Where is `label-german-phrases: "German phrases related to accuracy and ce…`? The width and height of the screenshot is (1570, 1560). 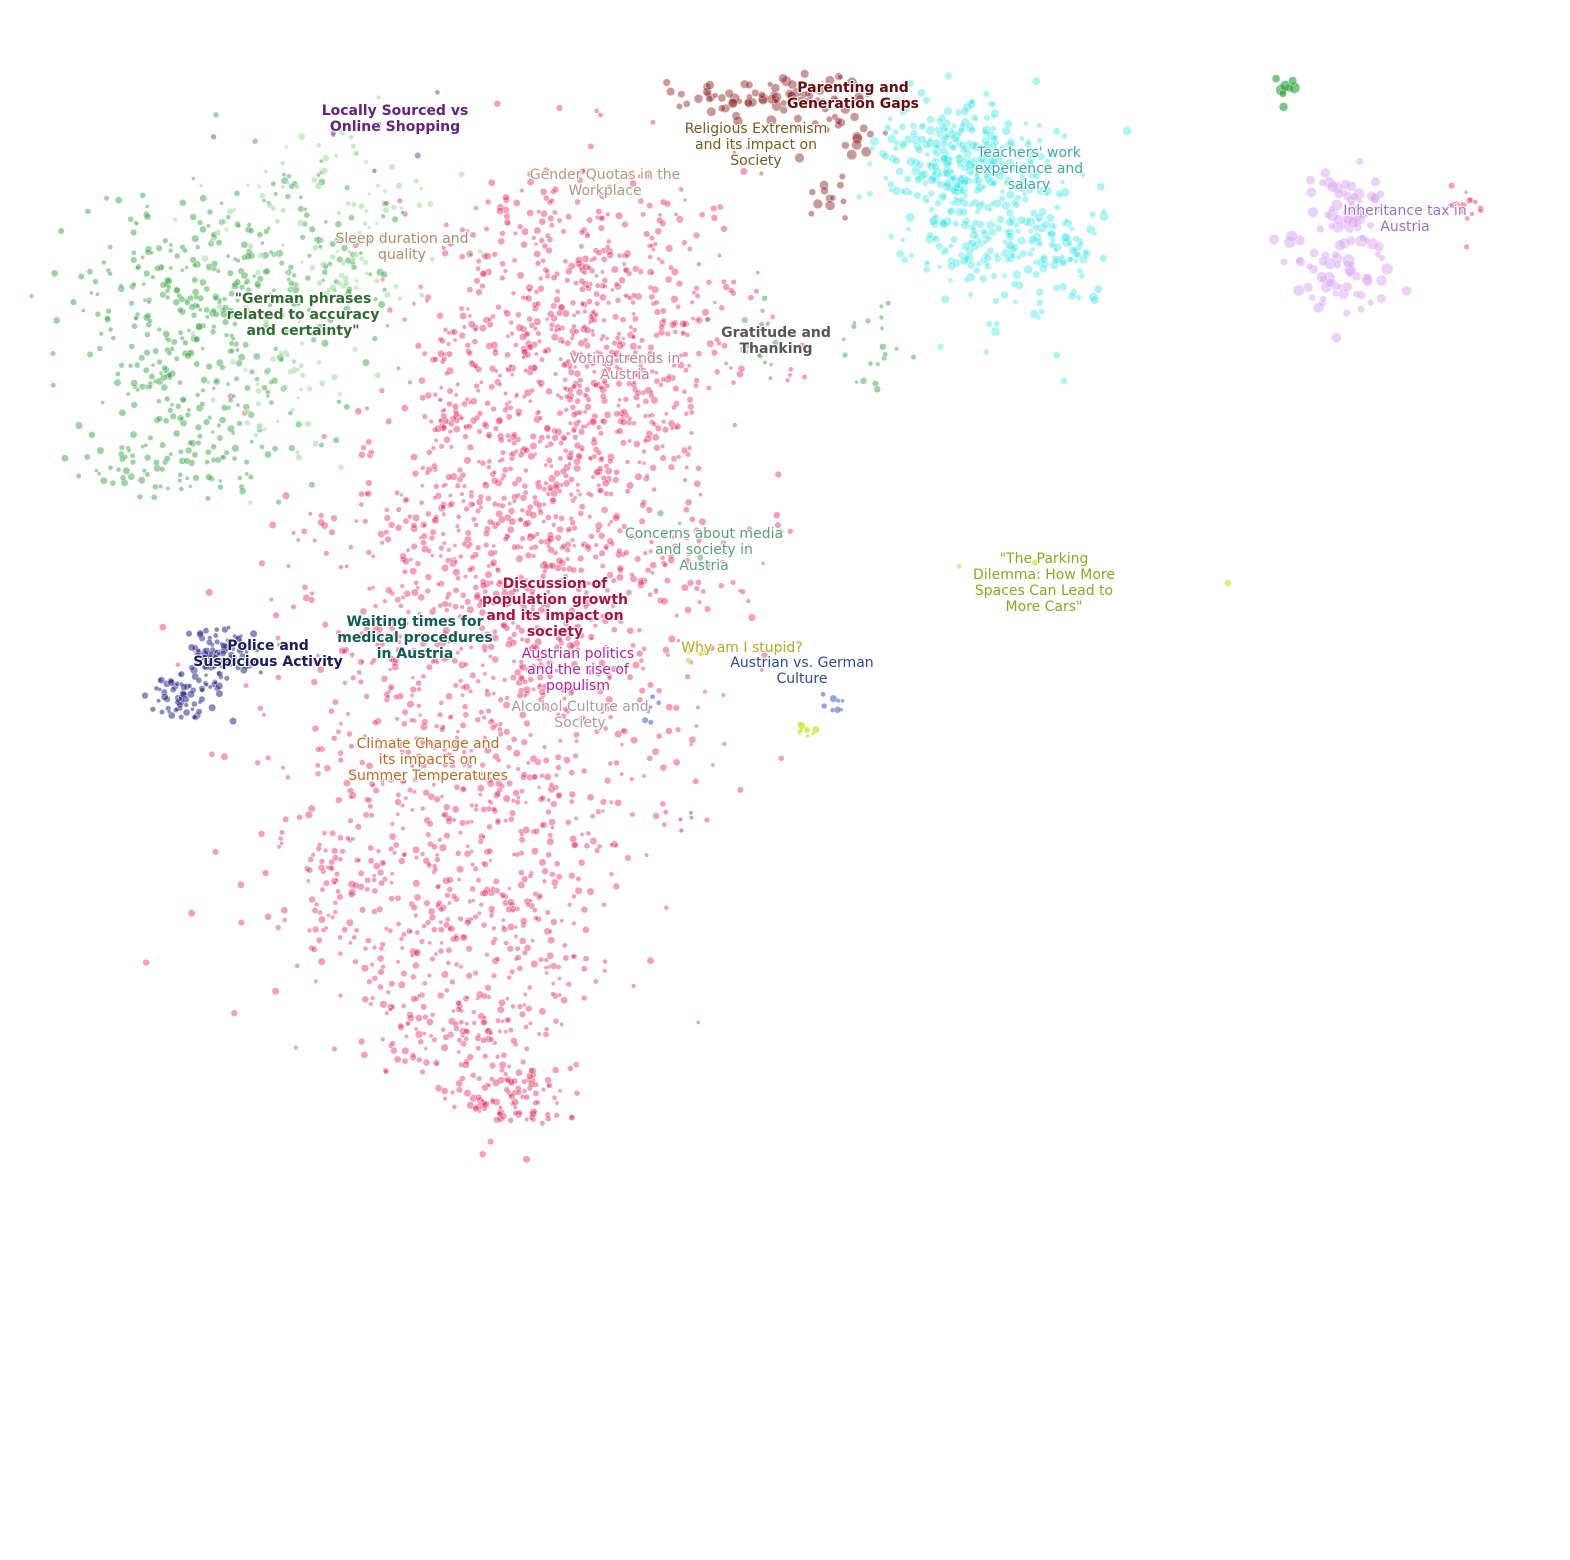 label-german-phrases: "German phrases related to accuracy and ce… is located at coordinates (303, 315).